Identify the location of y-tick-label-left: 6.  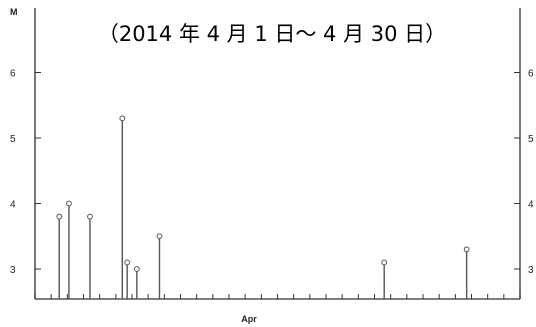
(13, 74).